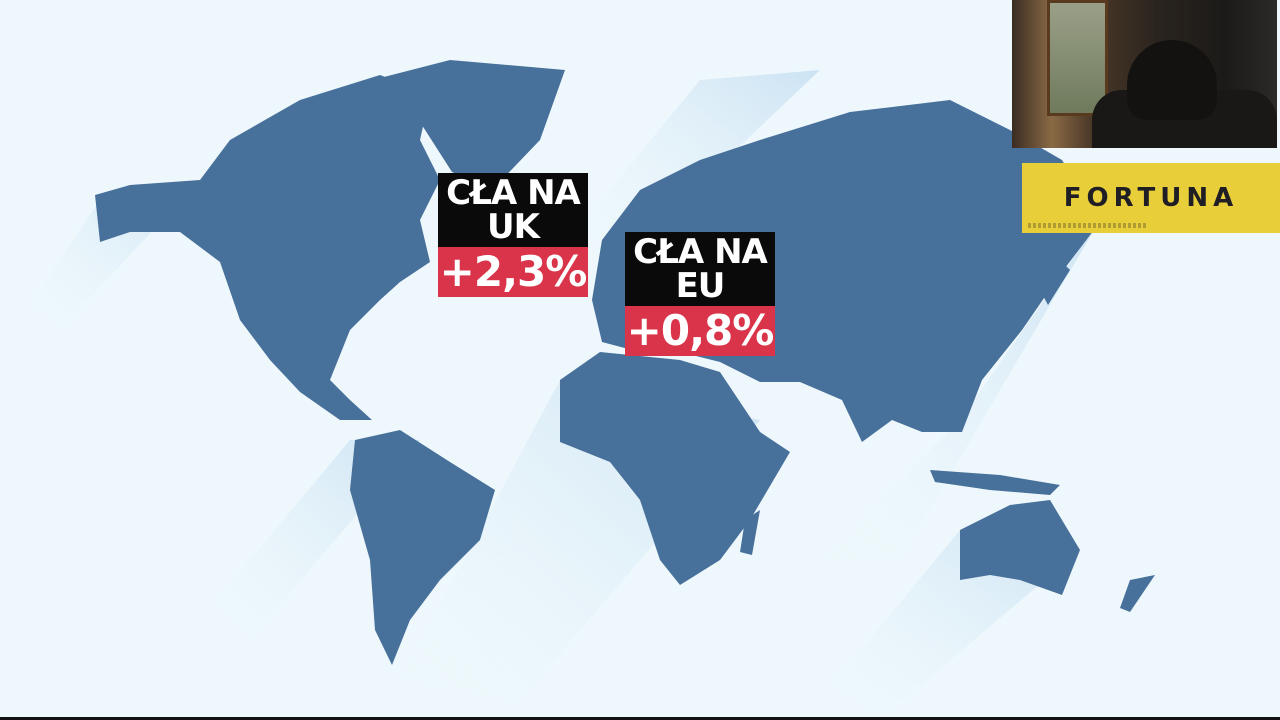  I want to click on tariff-label-title: CŁA NA UK, so click(513, 210).